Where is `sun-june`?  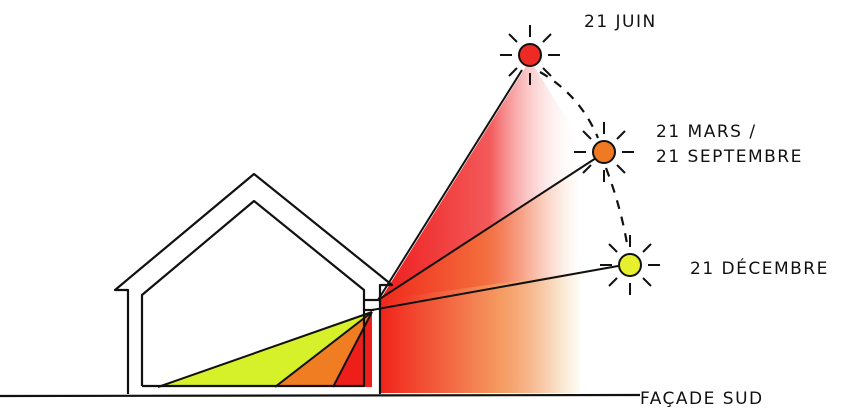 sun-june is located at coordinates (530, 55).